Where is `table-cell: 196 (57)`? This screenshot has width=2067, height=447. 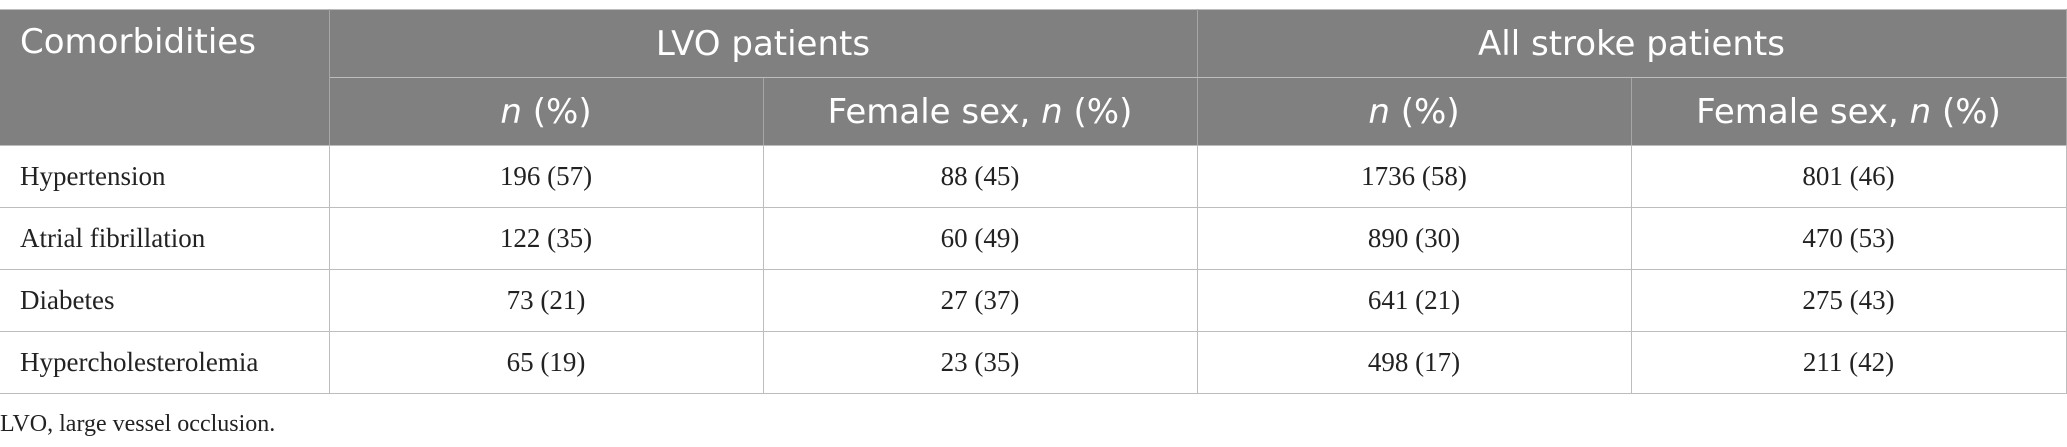 table-cell: 196 (57) is located at coordinates (546, 176).